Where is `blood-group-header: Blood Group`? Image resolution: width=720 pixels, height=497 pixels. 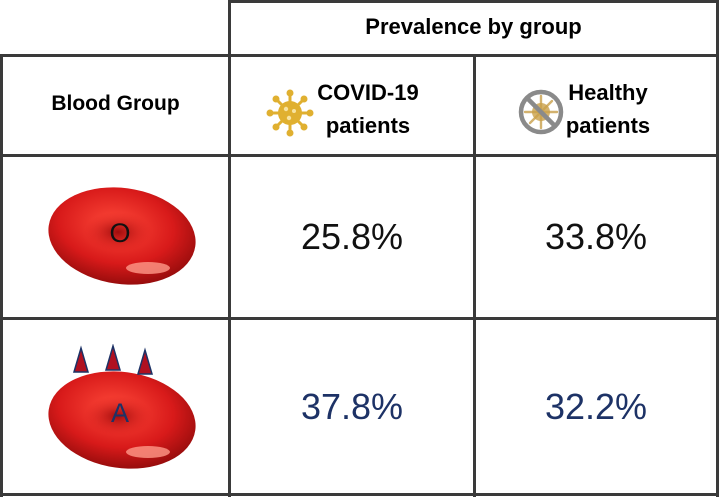 blood-group-header: Blood Group is located at coordinates (115, 103).